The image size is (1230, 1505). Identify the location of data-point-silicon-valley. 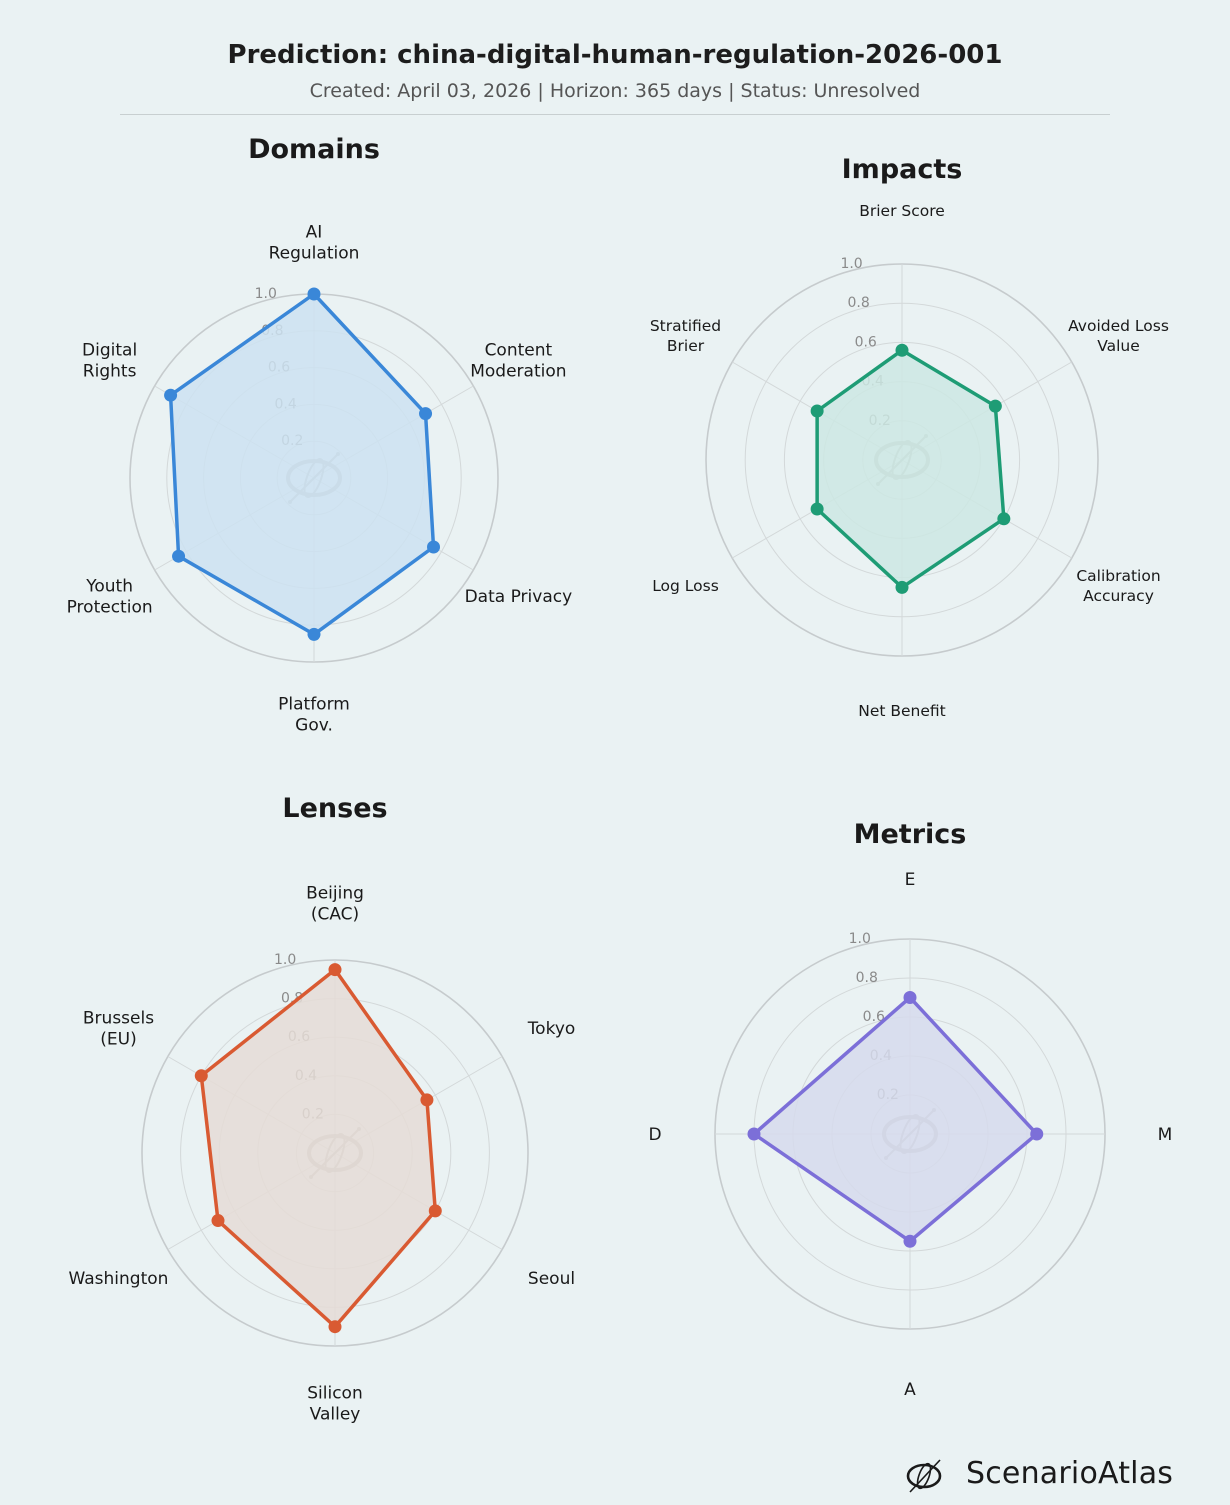
(335, 1327).